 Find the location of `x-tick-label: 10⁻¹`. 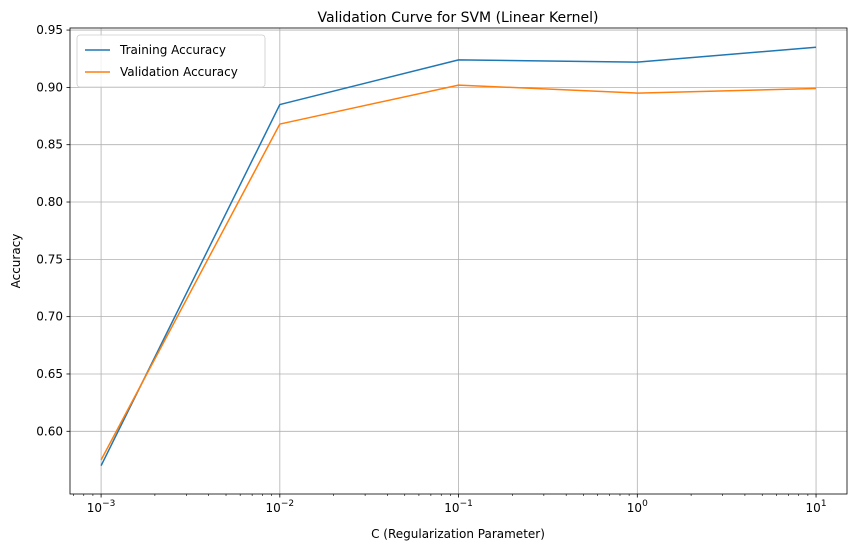

x-tick-label: 10⁻¹ is located at coordinates (458, 507).